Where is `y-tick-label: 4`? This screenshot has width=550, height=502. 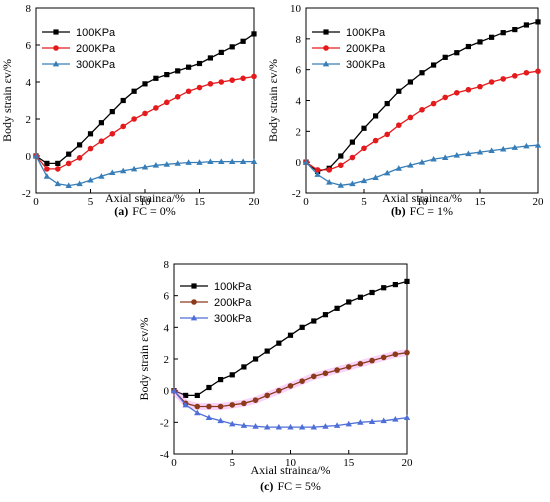
y-tick-label: 4 is located at coordinates (29, 83).